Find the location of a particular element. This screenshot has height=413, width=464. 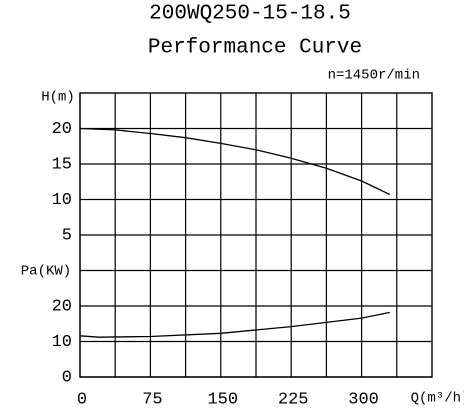

x-tick-label: 150 is located at coordinates (222, 399).